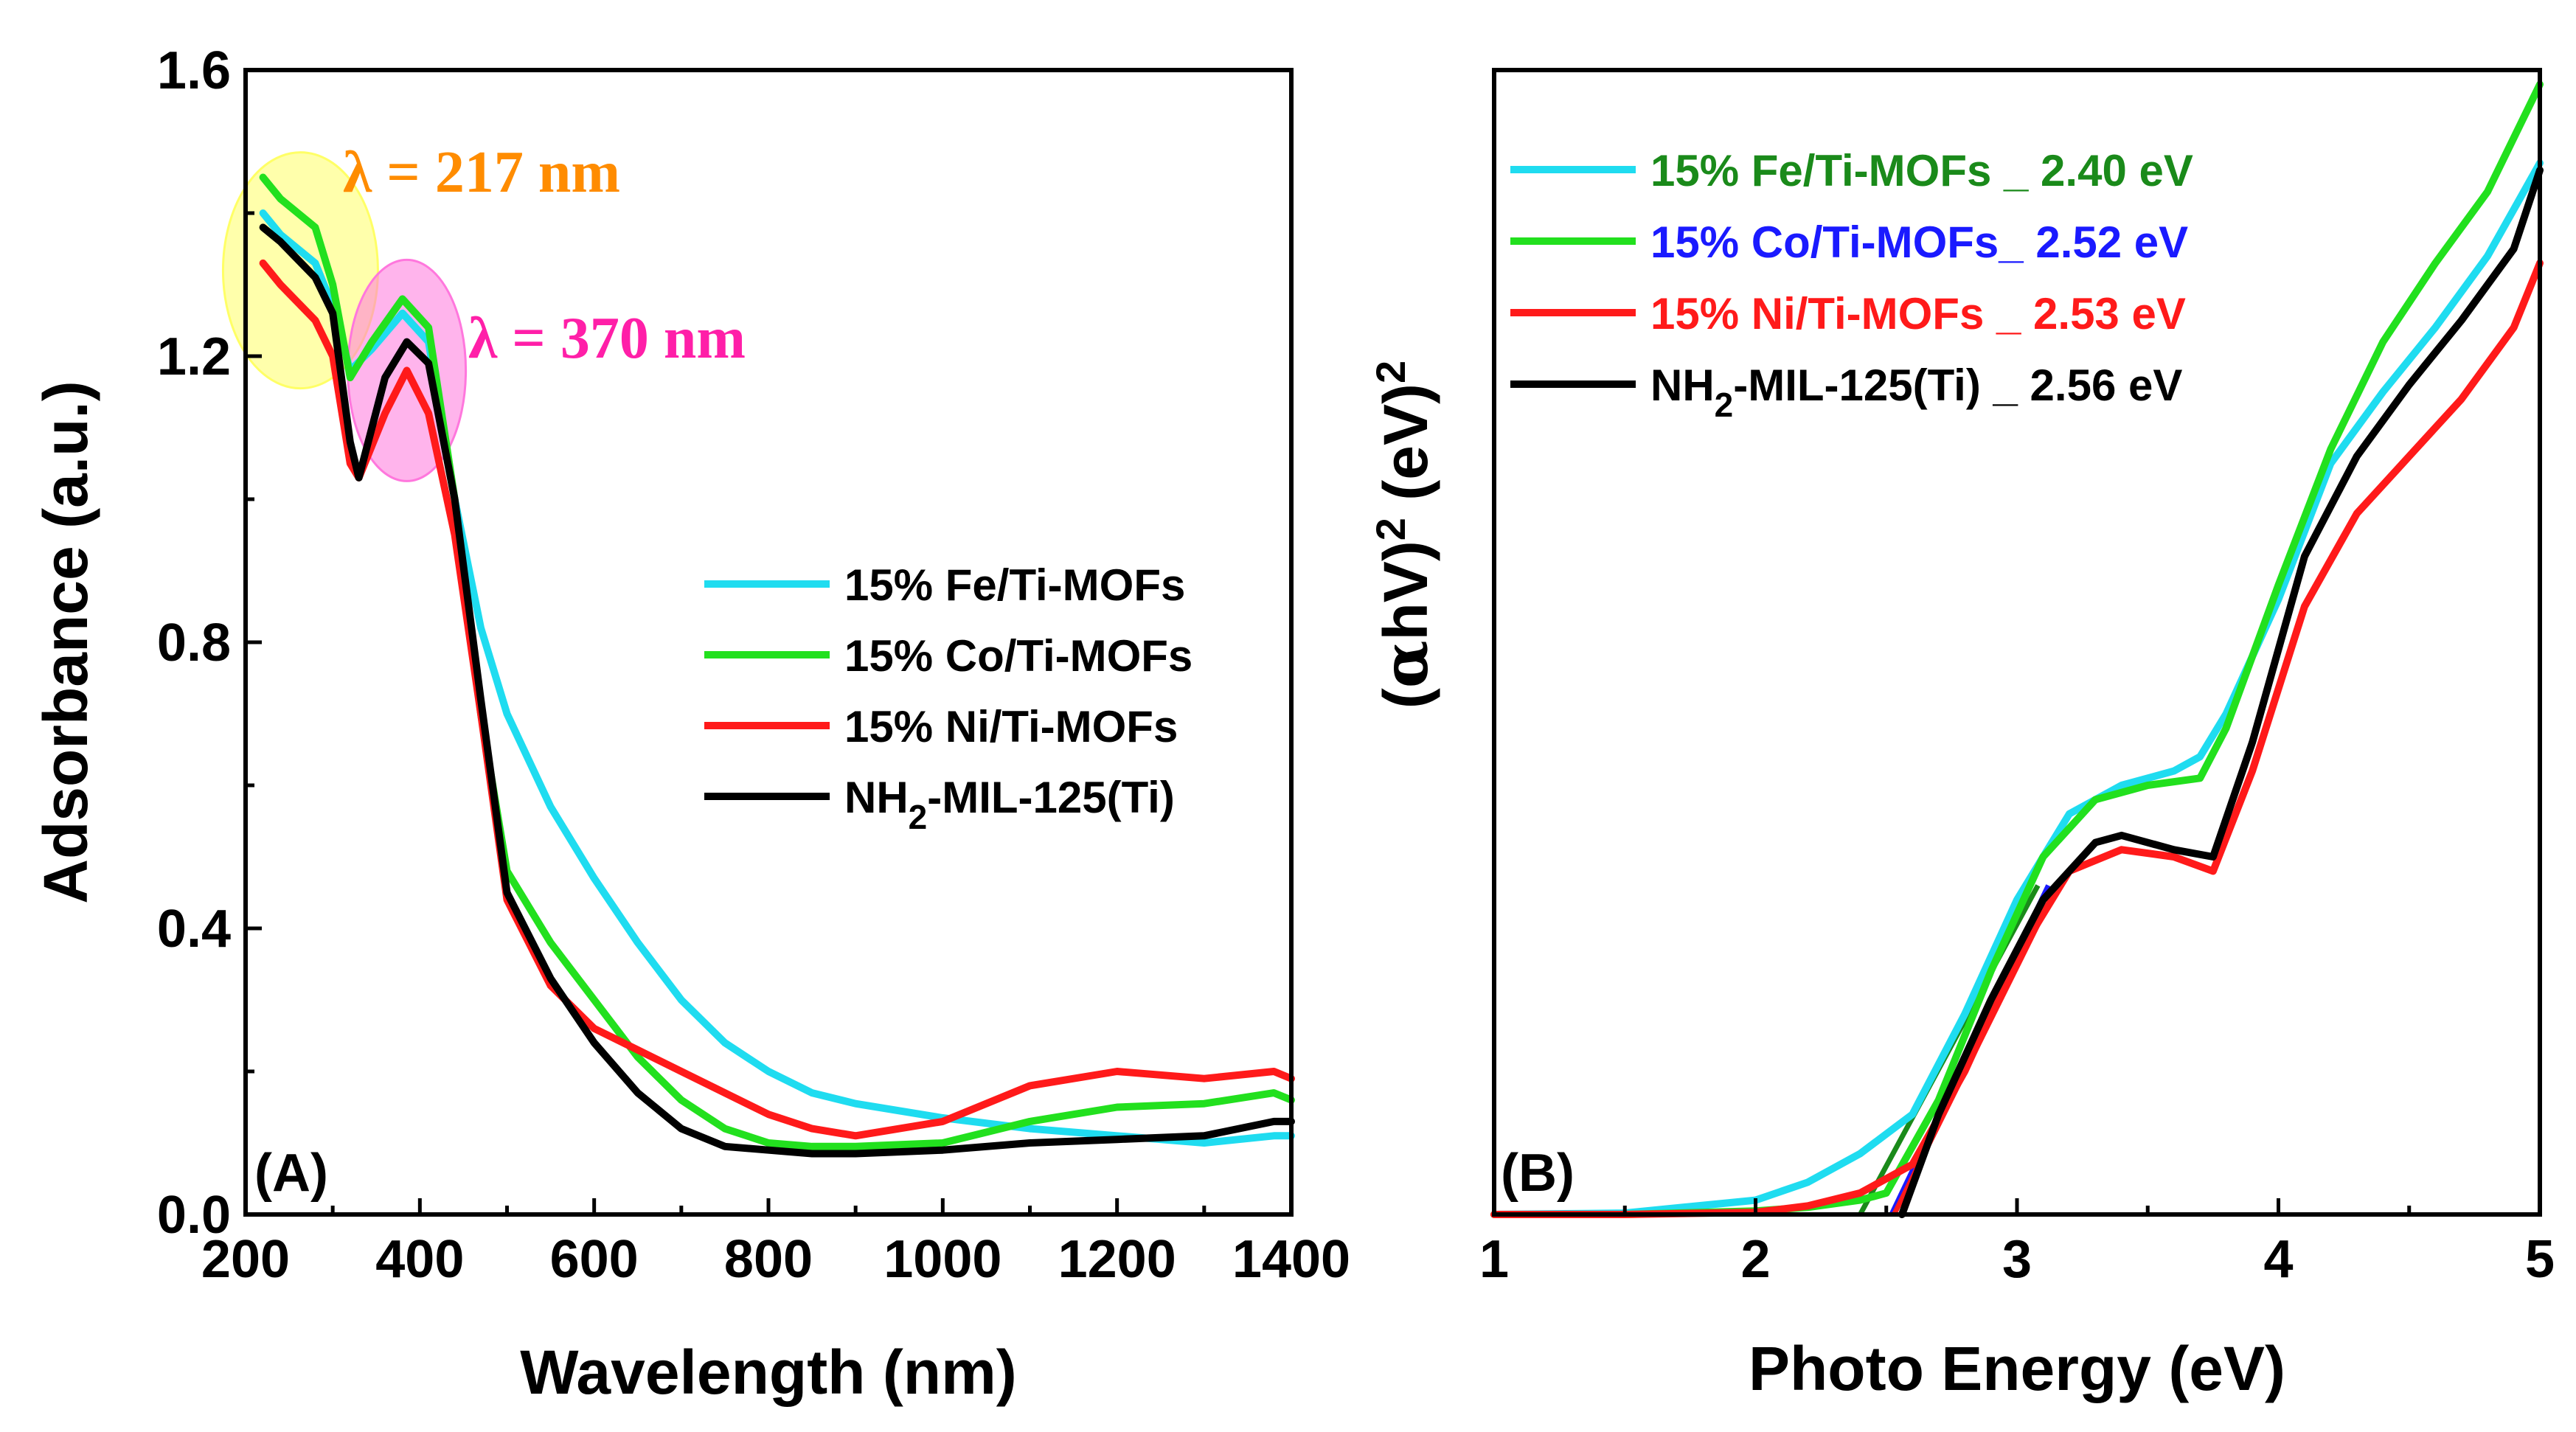 The height and width of the screenshot is (1432, 2576). I want to click on panel-b-fit-lines, so click(1954, 1050).